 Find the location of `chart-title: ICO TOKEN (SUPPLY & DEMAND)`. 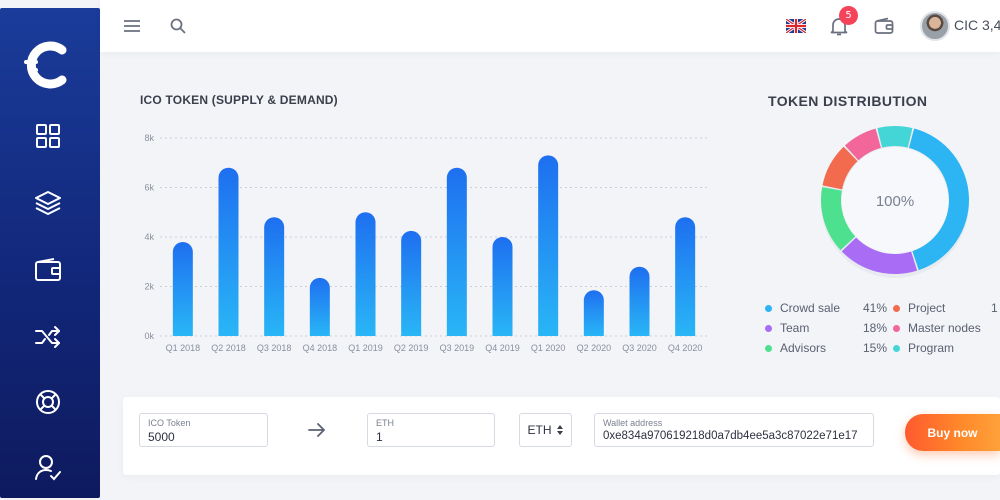

chart-title: ICO TOKEN (SUPPLY & DEMAND) is located at coordinates (239, 100).